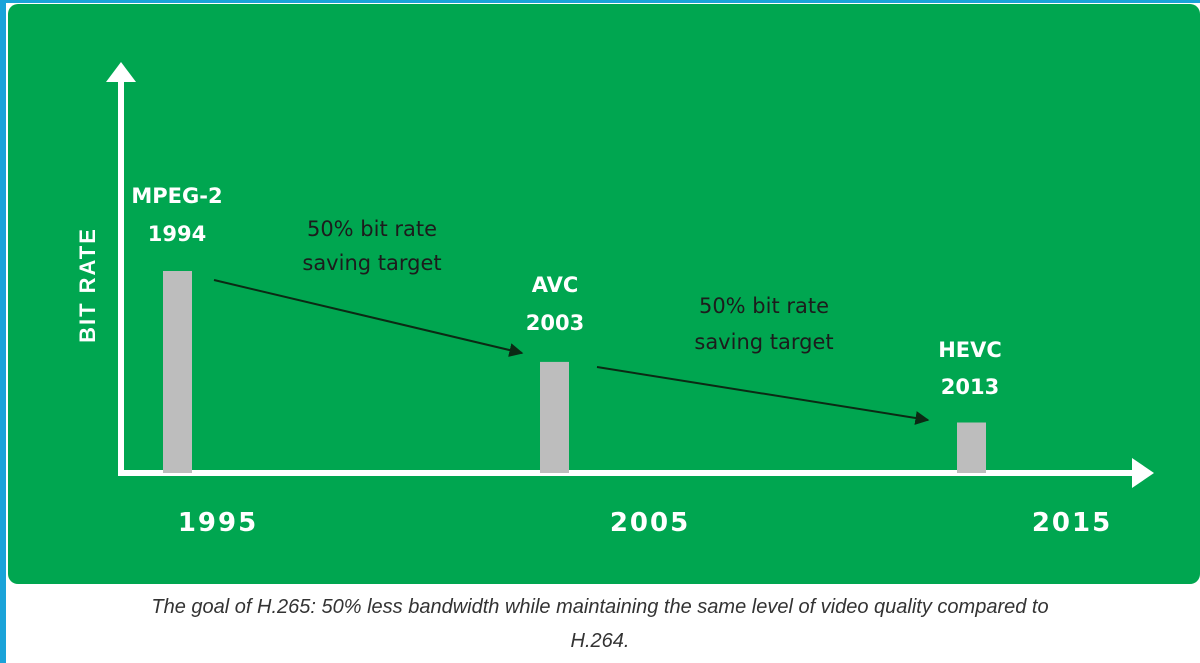  What do you see at coordinates (368, 318) in the screenshot?
I see `annotation-1-arrow` at bounding box center [368, 318].